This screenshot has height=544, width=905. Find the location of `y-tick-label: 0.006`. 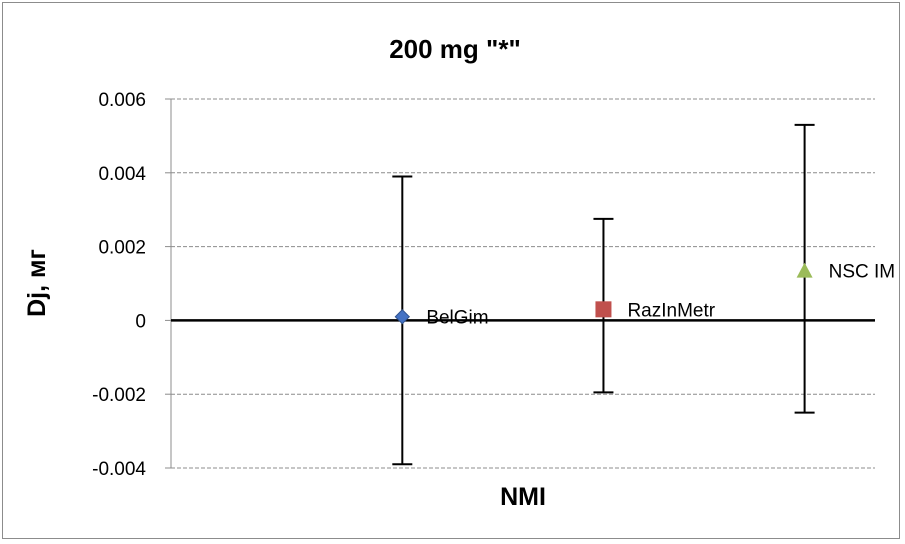

y-tick-label: 0.006 is located at coordinates (122, 100).